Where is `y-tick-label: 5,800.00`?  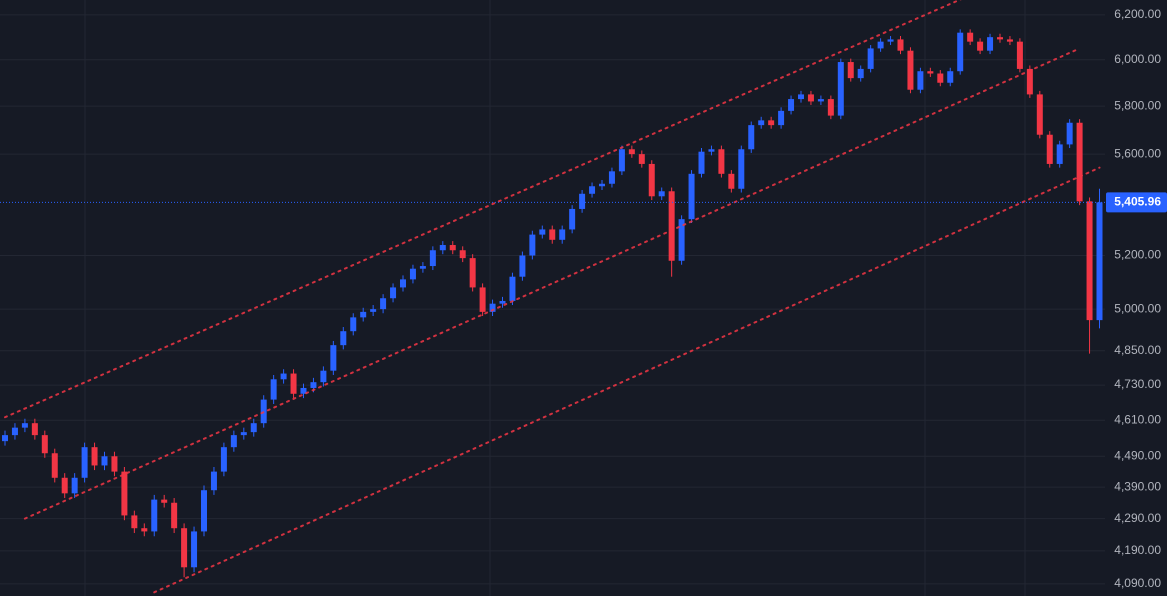
y-tick-label: 5,800.00 is located at coordinates (1137, 105).